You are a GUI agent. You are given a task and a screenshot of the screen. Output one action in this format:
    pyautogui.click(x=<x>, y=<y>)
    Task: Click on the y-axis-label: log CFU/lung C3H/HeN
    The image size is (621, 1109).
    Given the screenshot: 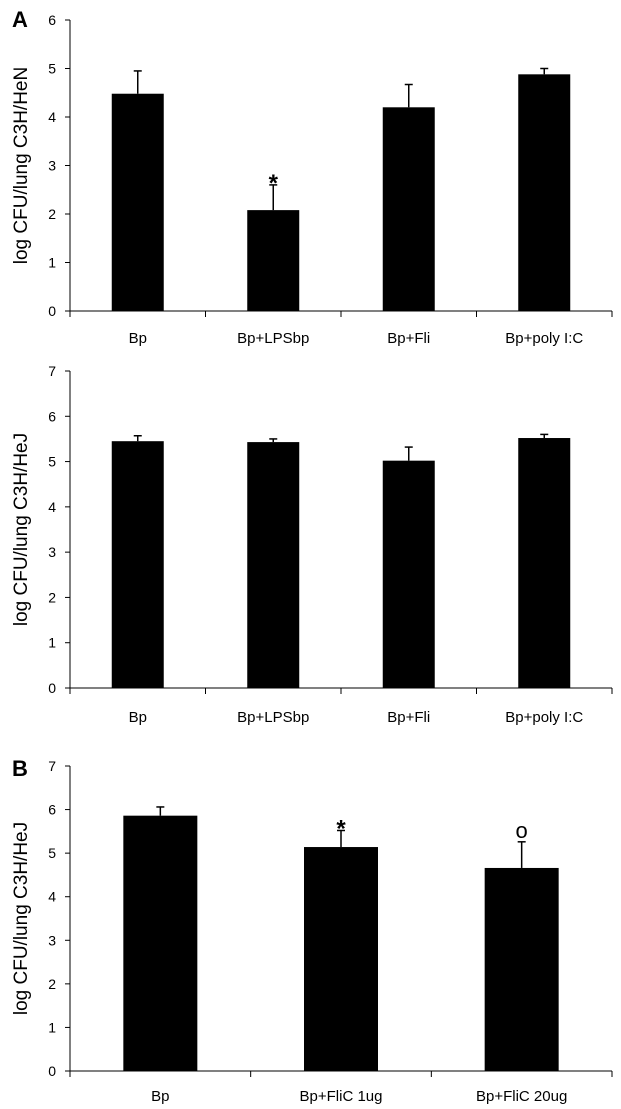 What is the action you would take?
    pyautogui.click(x=21, y=165)
    